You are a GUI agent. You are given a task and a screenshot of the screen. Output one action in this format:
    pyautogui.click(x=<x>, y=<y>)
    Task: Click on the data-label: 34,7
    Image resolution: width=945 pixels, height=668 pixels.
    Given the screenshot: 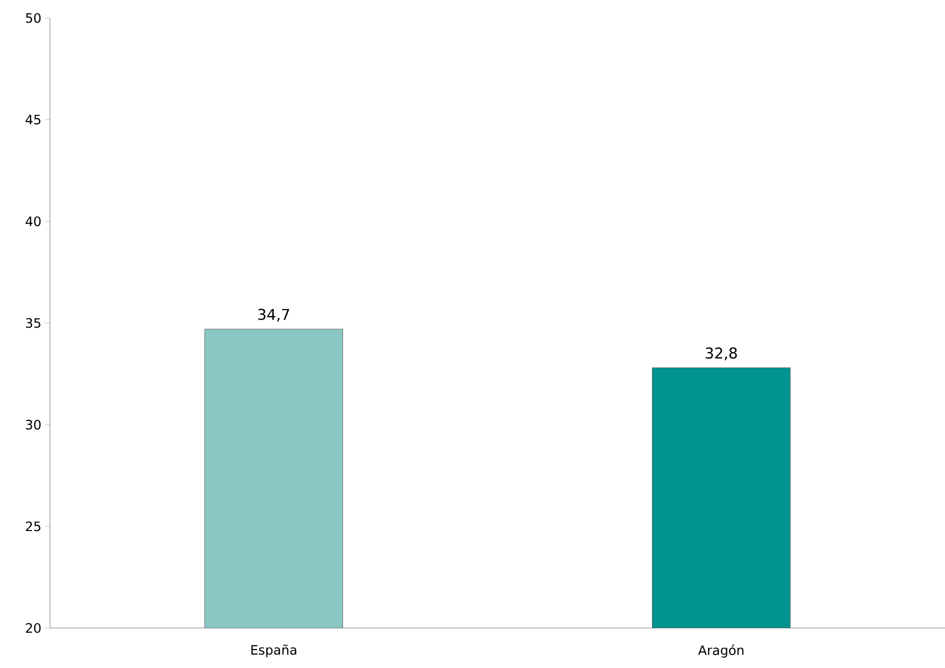 What is the action you would take?
    pyautogui.click(x=274, y=315)
    